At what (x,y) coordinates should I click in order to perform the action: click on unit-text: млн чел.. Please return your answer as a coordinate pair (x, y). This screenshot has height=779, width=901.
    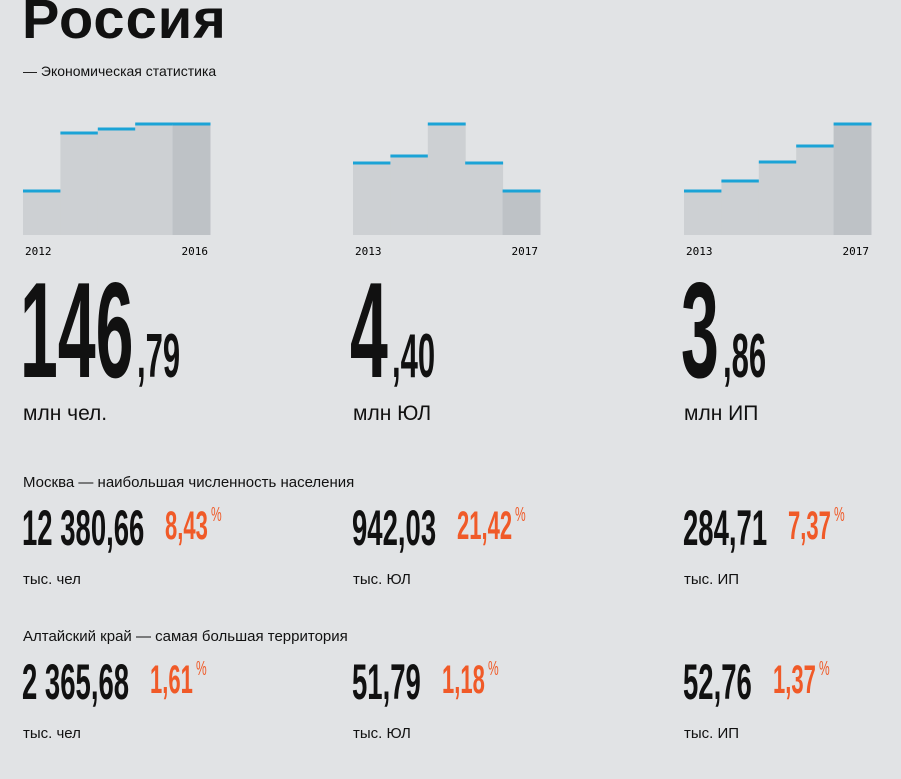
    Looking at the image, I should click on (65, 413).